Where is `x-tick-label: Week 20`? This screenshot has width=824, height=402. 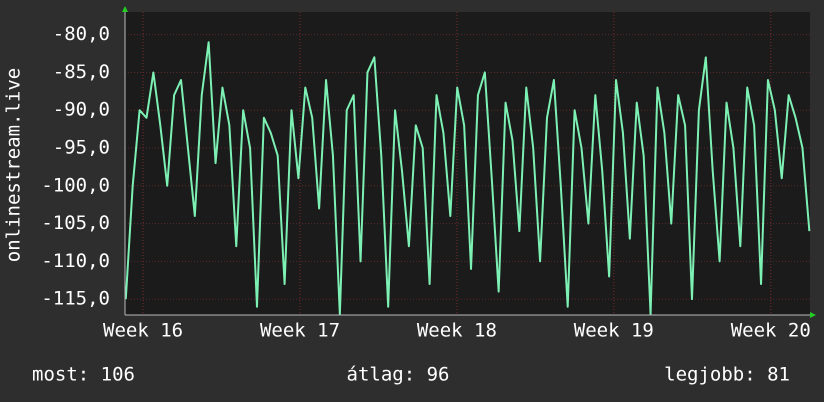 x-tick-label: Week 20 is located at coordinates (771, 331).